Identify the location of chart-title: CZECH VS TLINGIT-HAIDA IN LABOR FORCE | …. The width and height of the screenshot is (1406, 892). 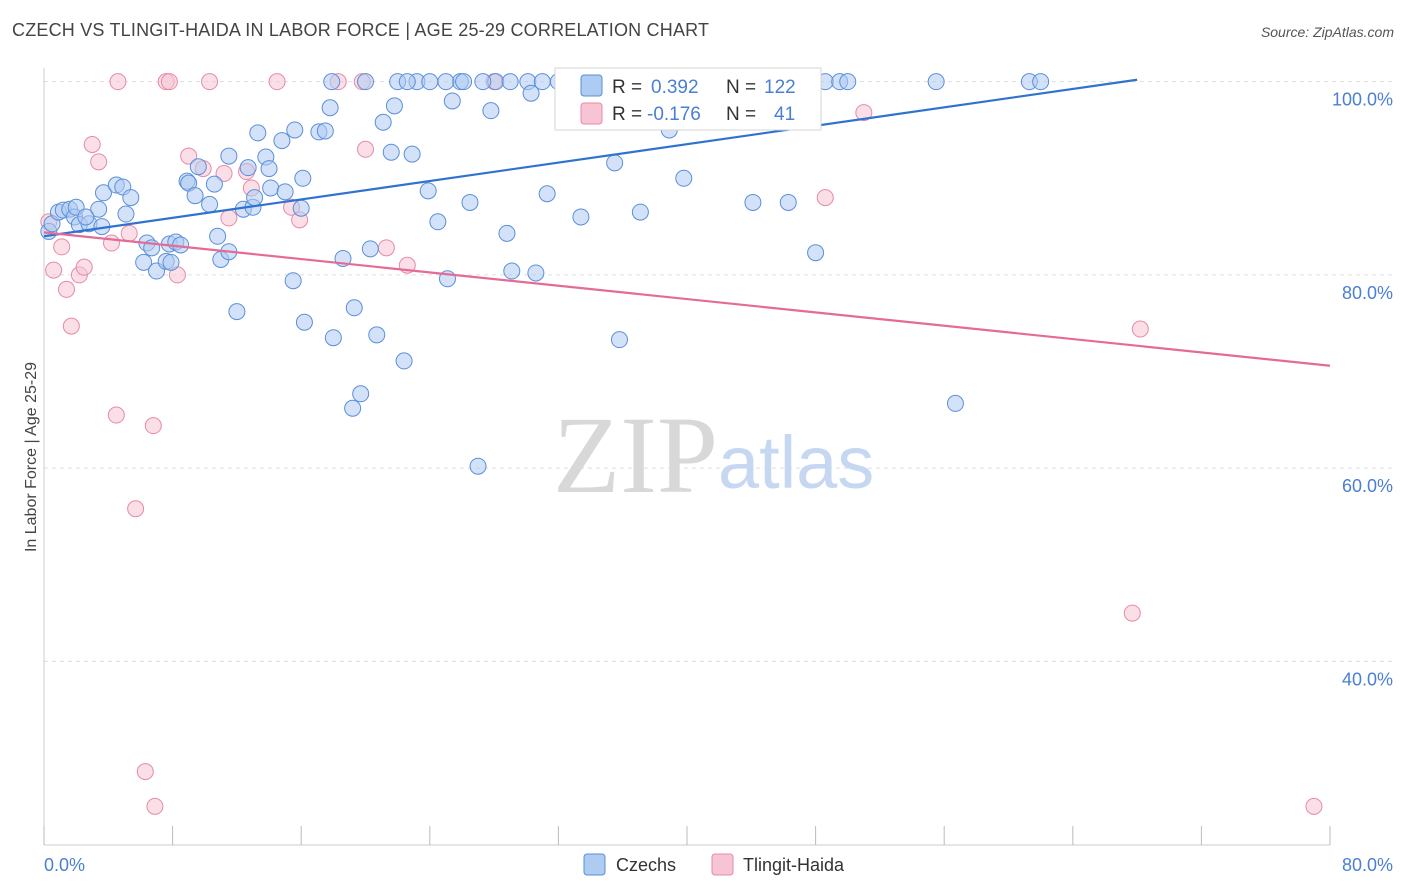
(361, 30).